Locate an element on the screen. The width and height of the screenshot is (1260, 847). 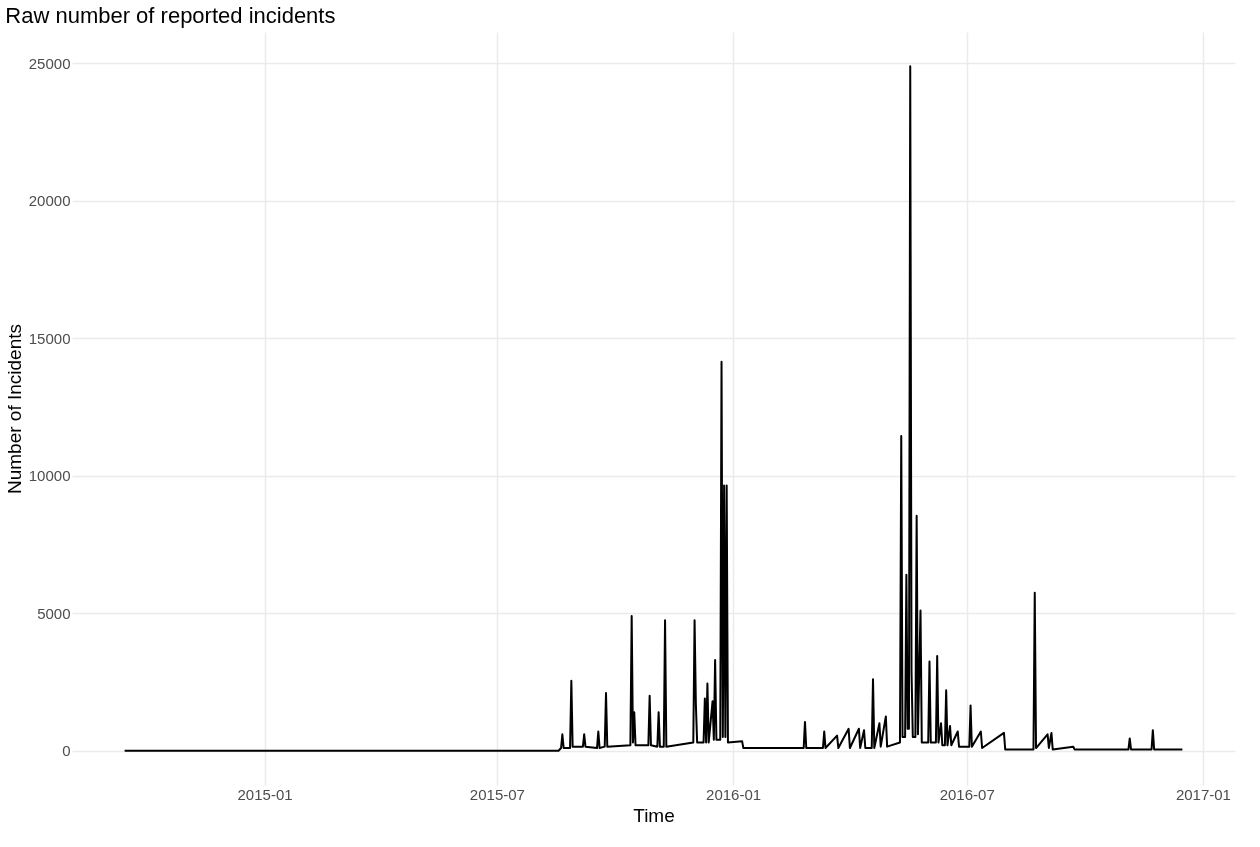
x-axis-title: Time is located at coordinates (654, 815).